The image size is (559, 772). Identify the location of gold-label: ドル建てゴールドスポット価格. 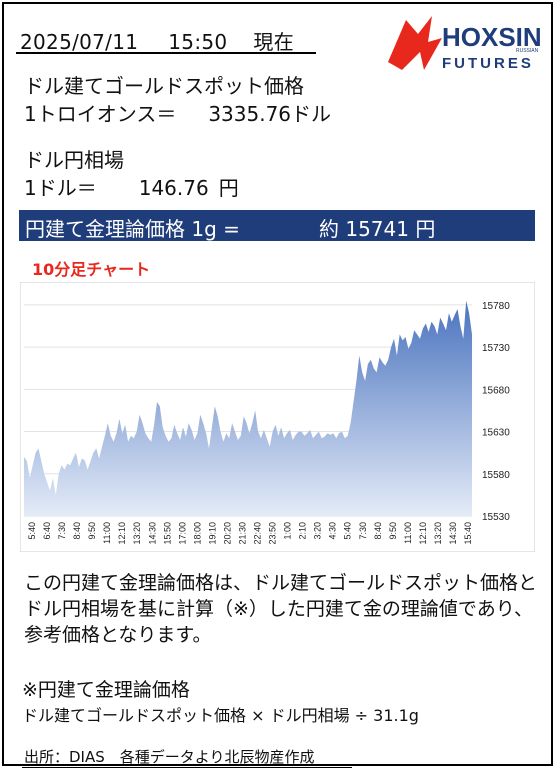
(164, 86).